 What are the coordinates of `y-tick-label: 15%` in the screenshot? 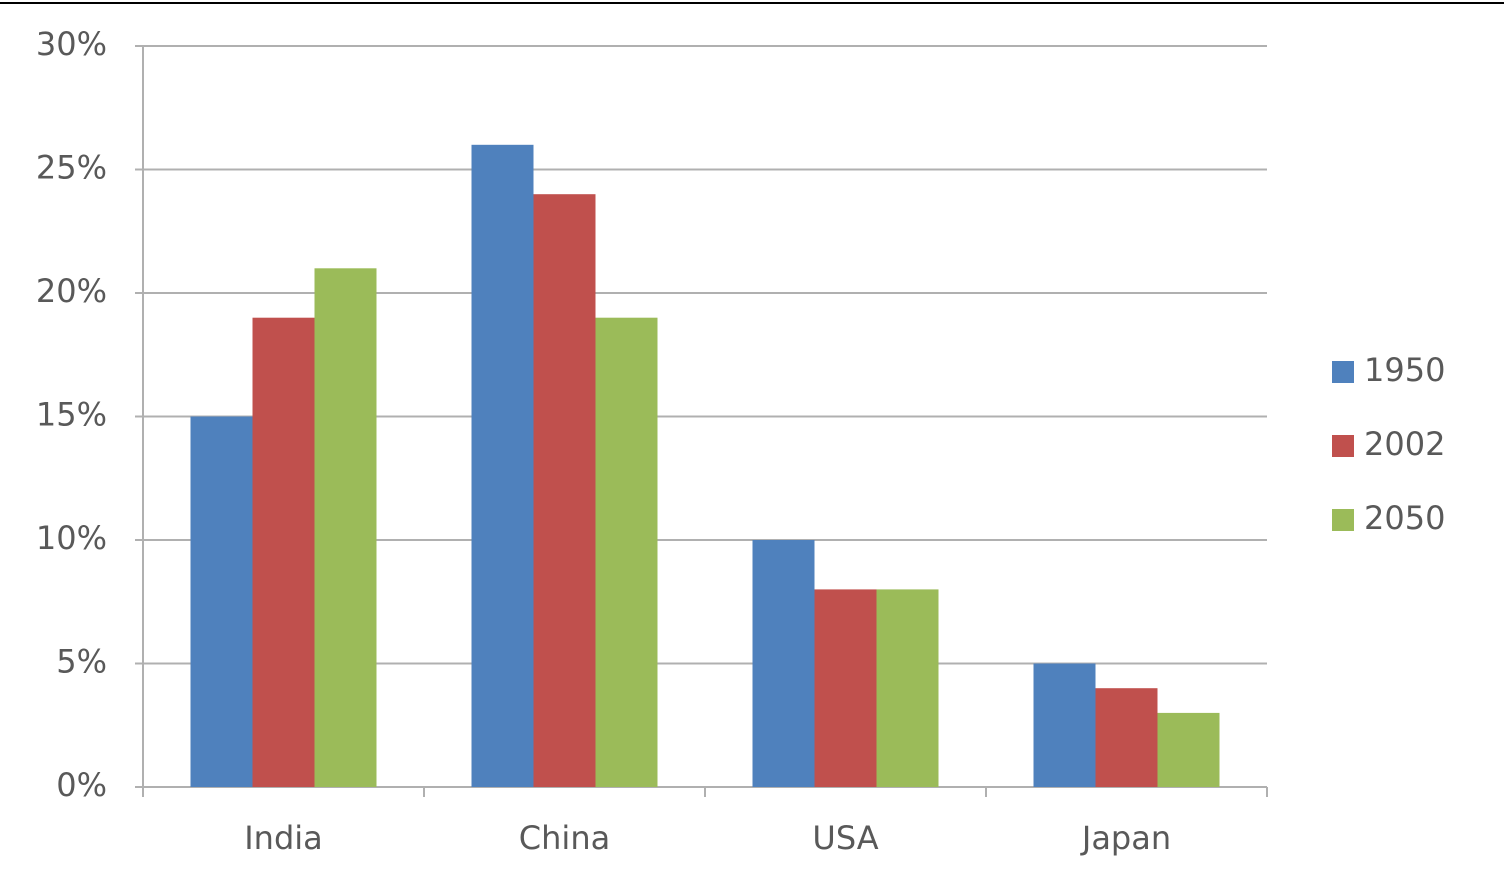 It's located at (71, 415).